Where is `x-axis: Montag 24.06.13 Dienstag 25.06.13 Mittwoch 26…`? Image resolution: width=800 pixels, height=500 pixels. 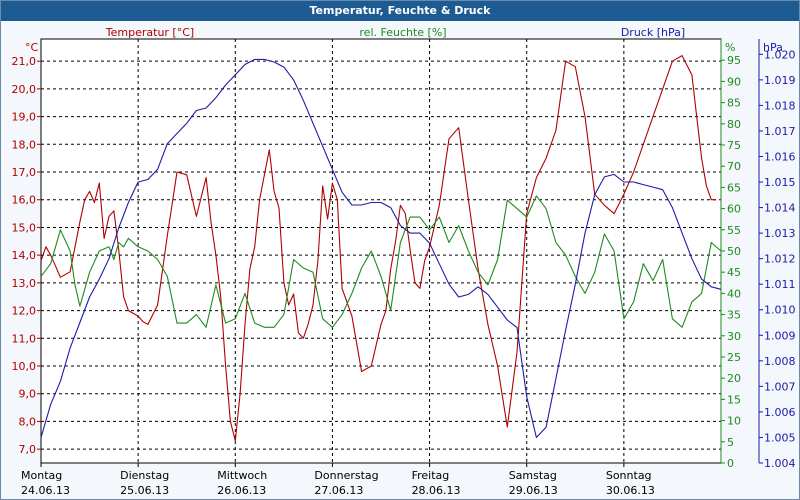 x-axis: Montag 24.06.13 Dienstag 25.06.13 Mittwoch 26… is located at coordinates (338, 480).